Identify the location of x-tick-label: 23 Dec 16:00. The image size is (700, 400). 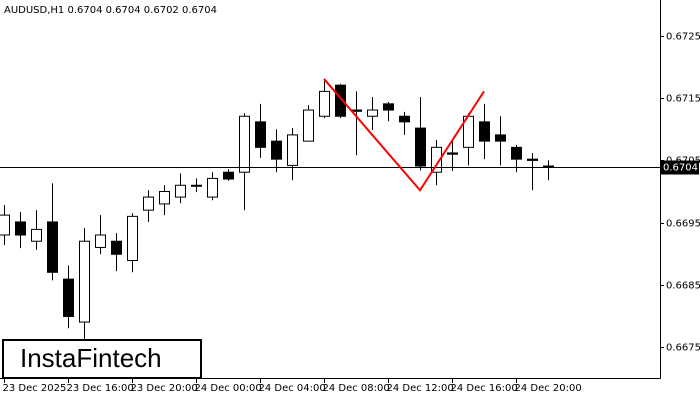
(100, 388).